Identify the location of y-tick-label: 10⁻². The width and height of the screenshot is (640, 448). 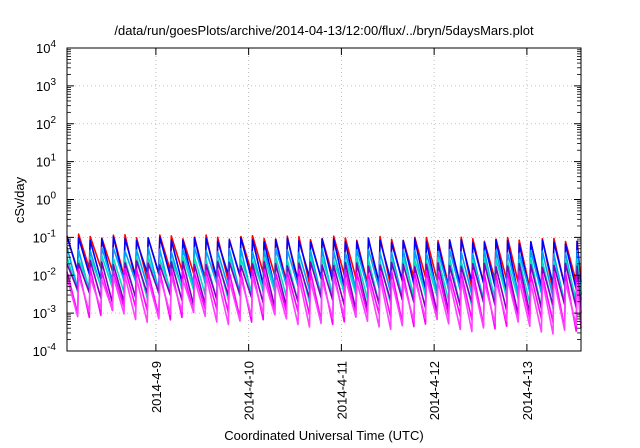
(45, 274).